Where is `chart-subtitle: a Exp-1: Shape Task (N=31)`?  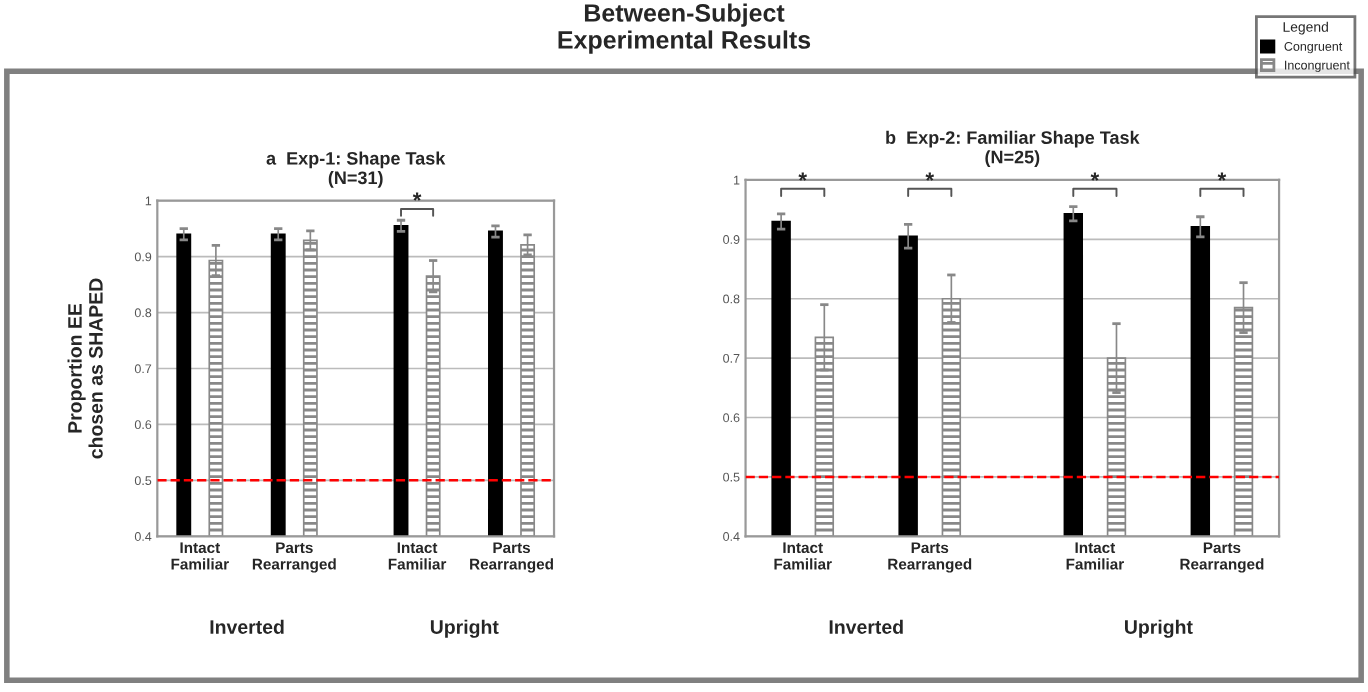
chart-subtitle: a Exp-1: Shape Task (N=31) is located at coordinates (356, 169).